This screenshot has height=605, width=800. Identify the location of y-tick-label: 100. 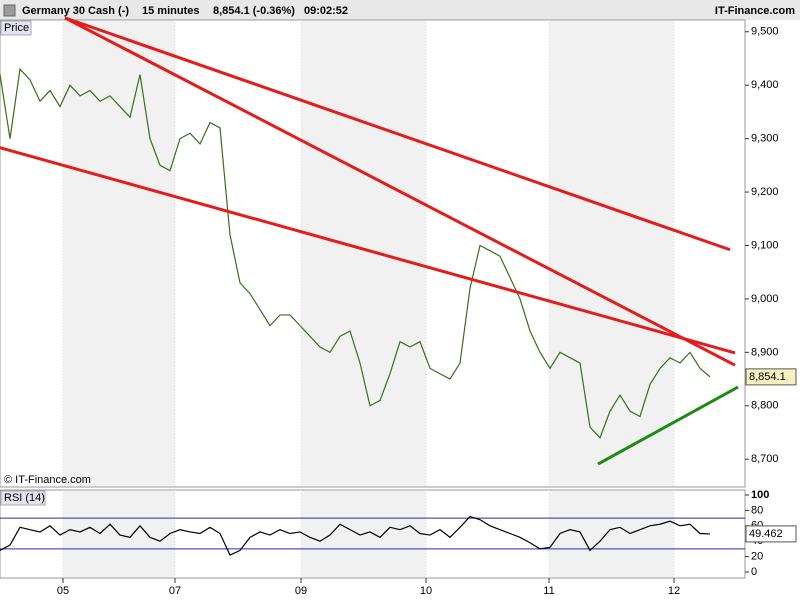
(760, 495).